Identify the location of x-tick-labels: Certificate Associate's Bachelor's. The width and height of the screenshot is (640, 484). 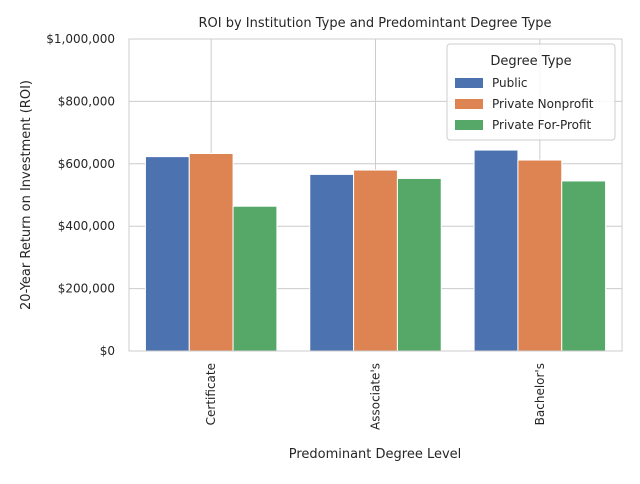
(375, 396).